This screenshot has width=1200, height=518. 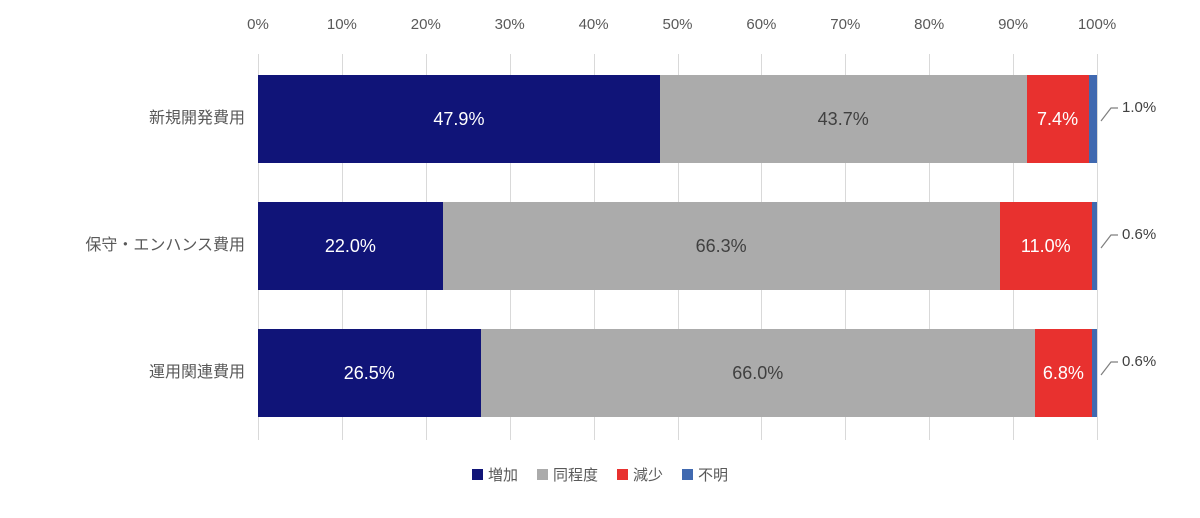 I want to click on bar-row: 22.0% 66.3% 11.0% 0.6%, so click(x=707, y=246).